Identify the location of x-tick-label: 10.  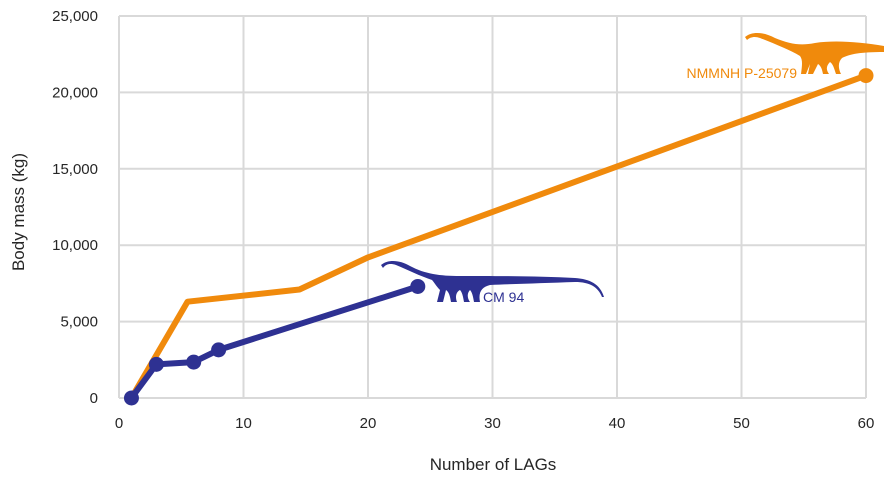
(243, 423).